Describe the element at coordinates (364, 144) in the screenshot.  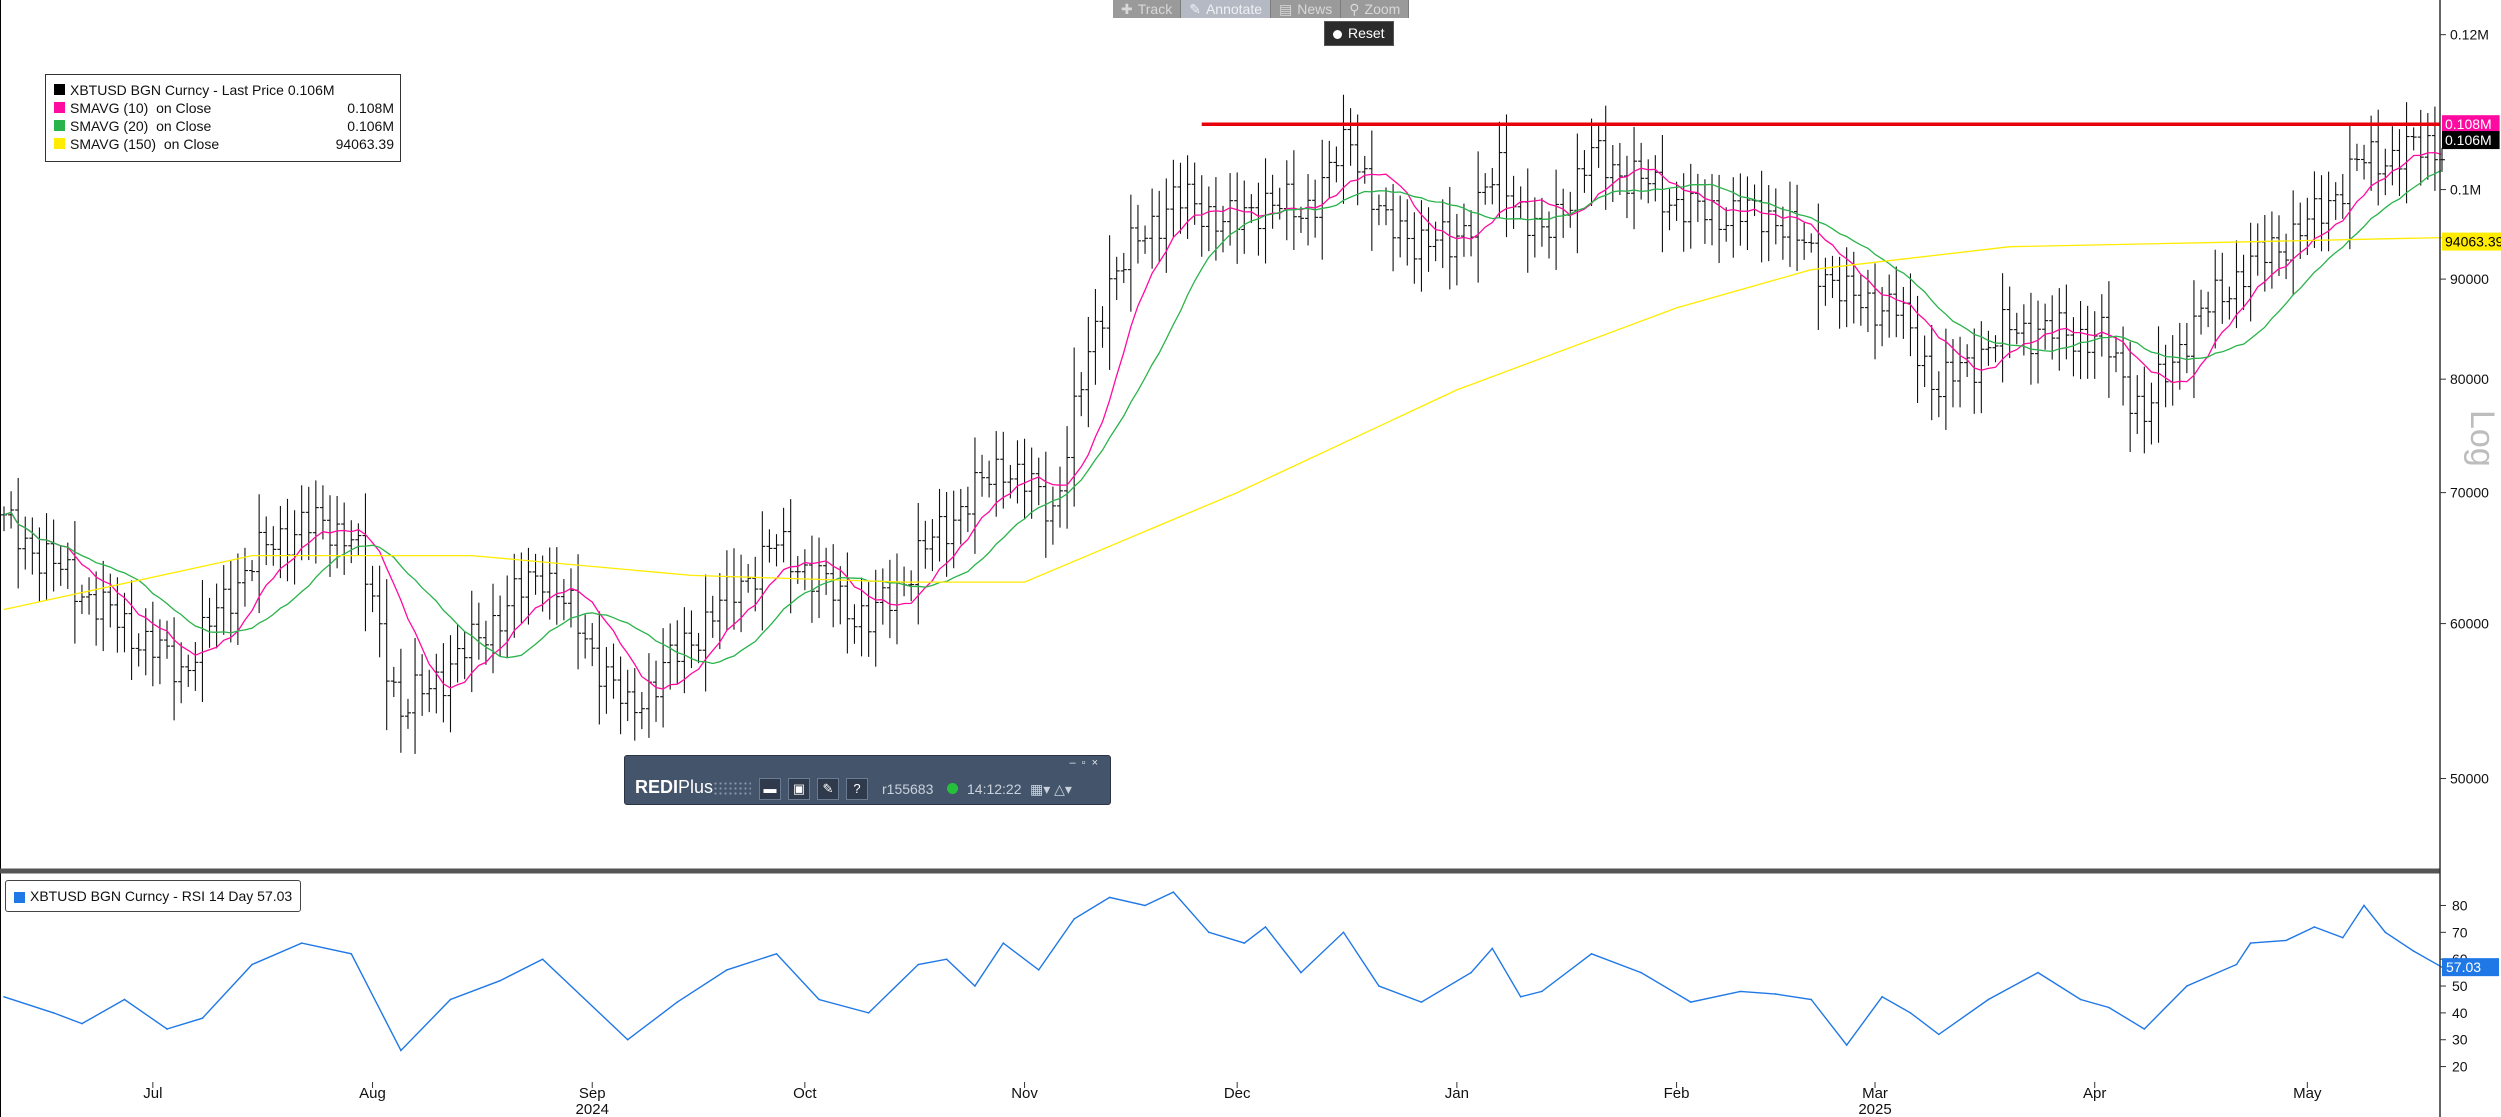
I see `legend-value: 94063.39` at that location.